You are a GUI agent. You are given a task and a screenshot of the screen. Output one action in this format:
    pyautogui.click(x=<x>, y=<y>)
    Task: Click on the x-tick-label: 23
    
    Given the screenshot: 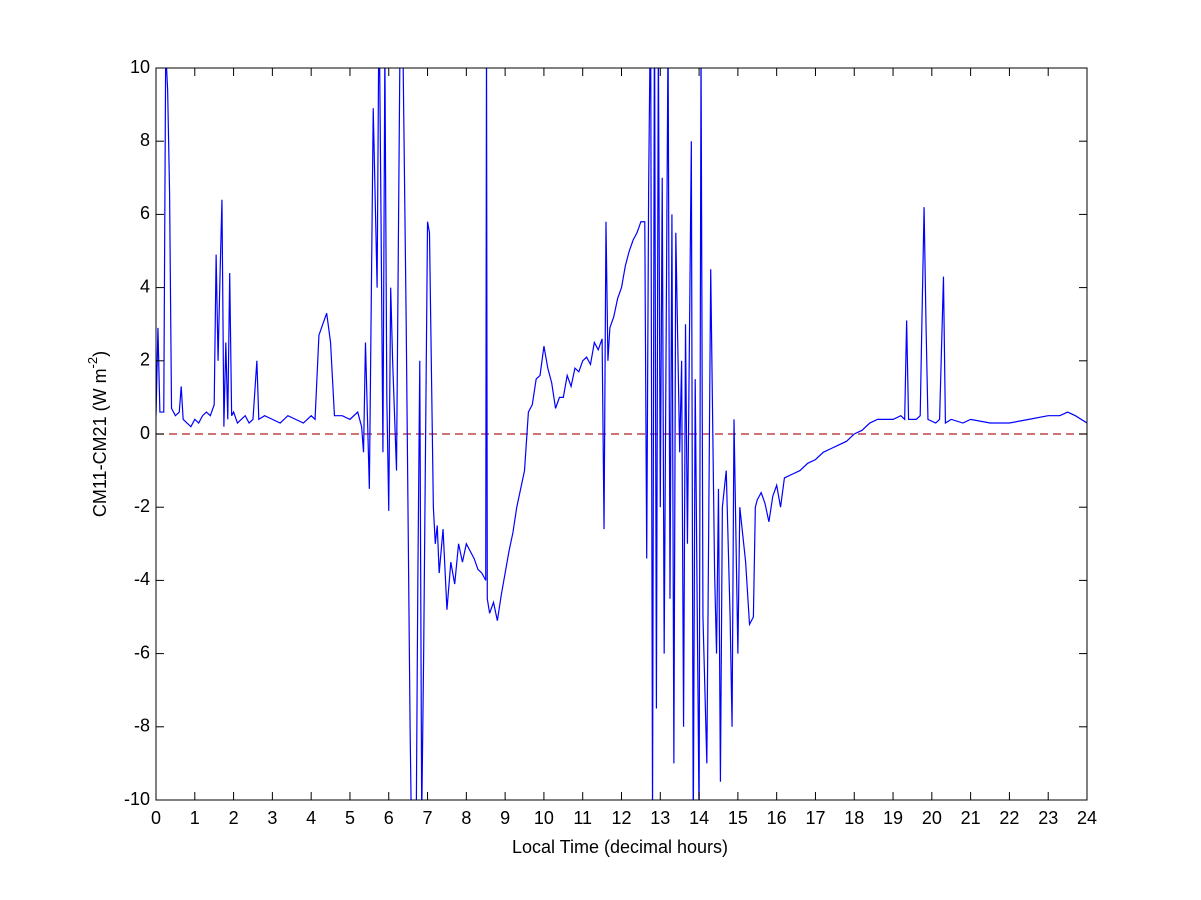 What is the action you would take?
    pyautogui.click(x=1048, y=818)
    